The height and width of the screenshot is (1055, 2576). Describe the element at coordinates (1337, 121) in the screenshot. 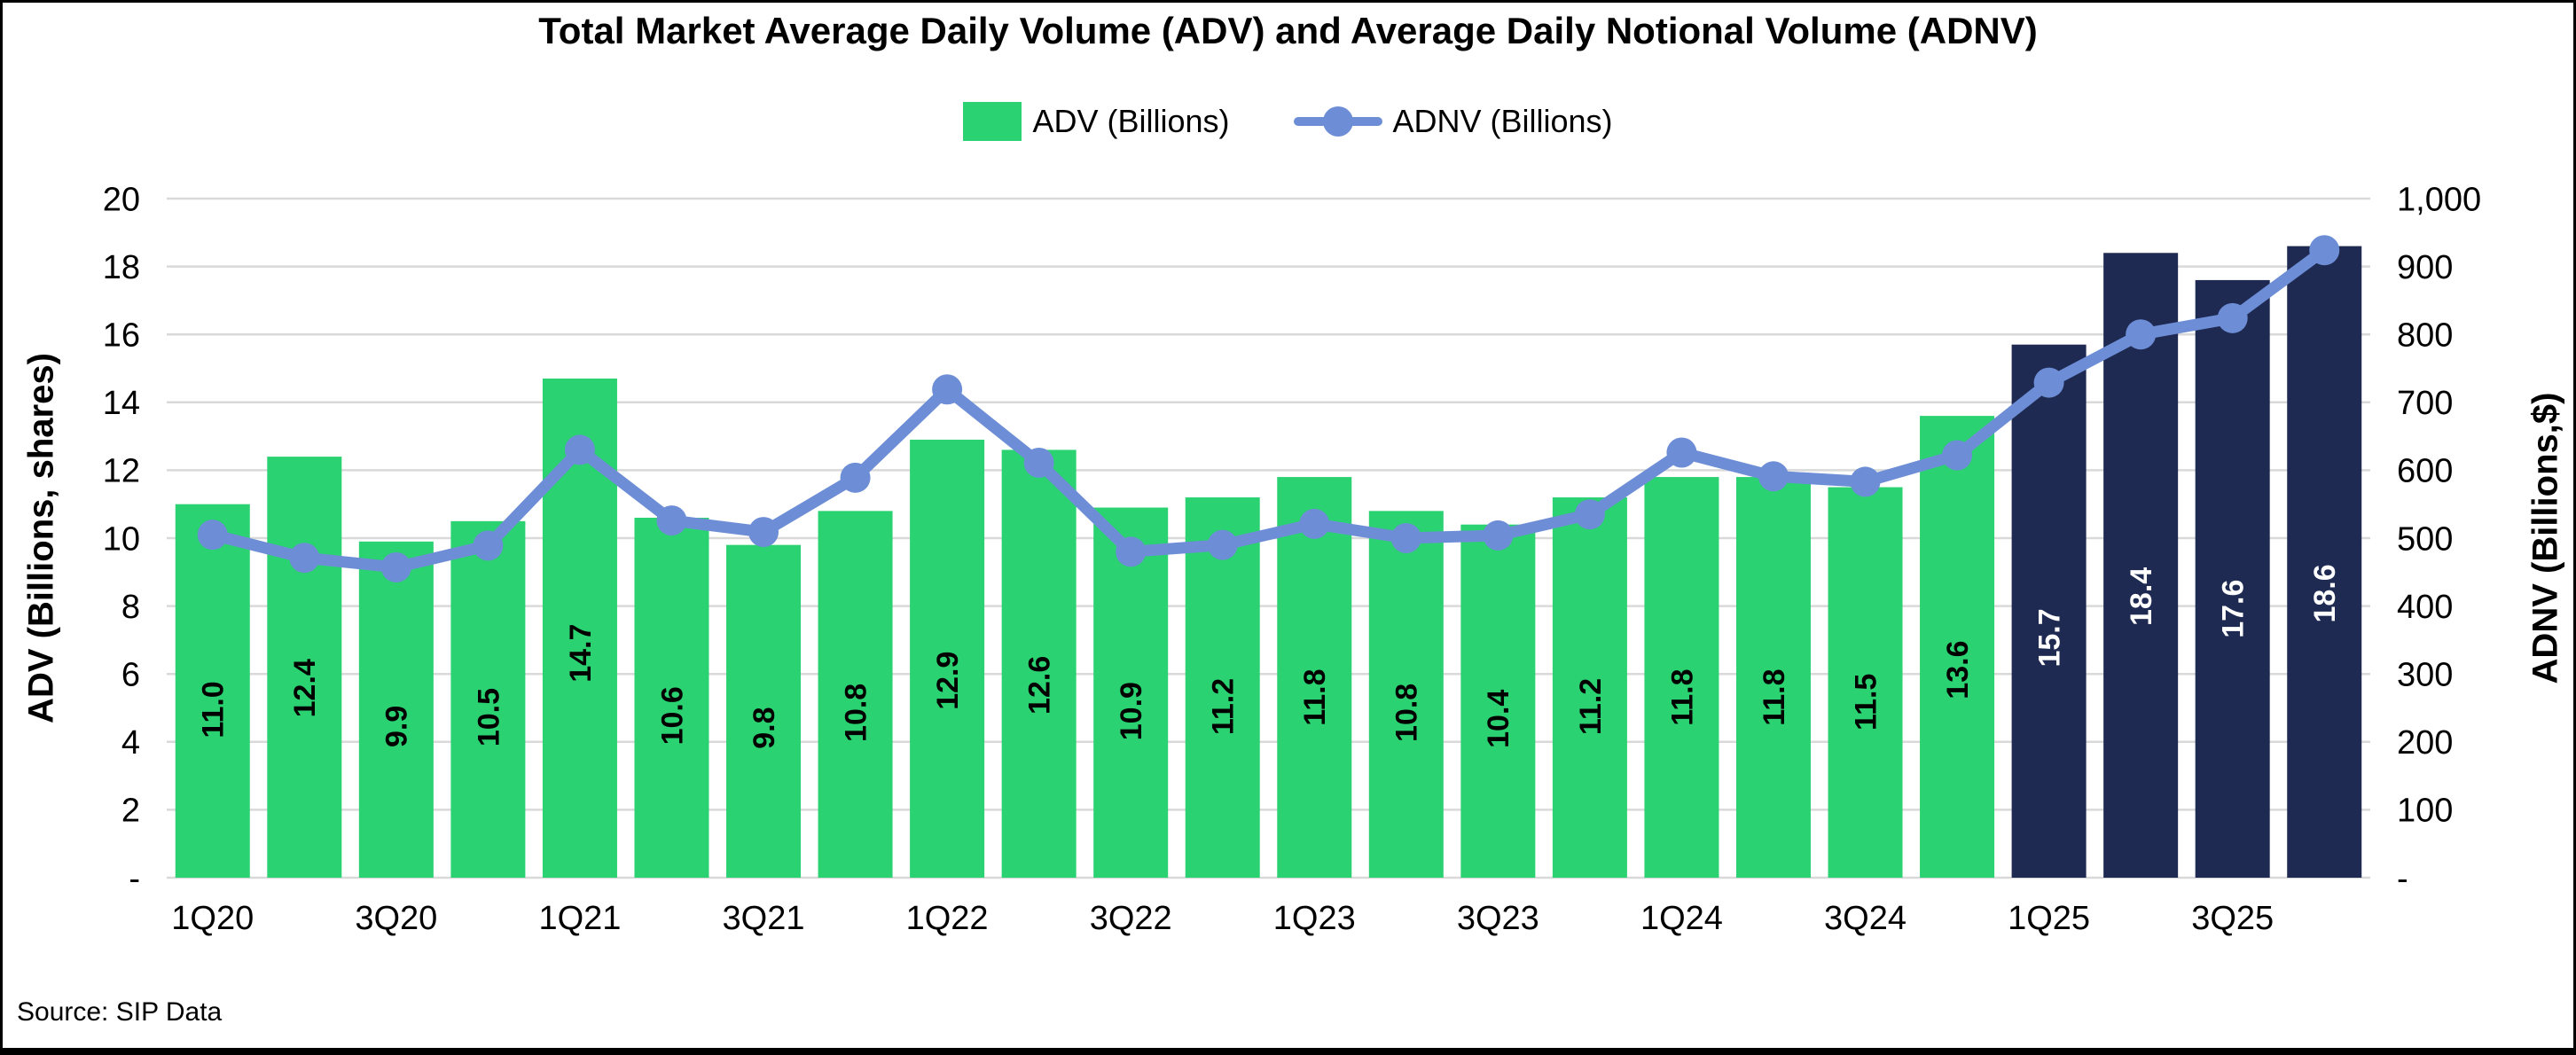

I see `adnv-legend-swatch` at that location.